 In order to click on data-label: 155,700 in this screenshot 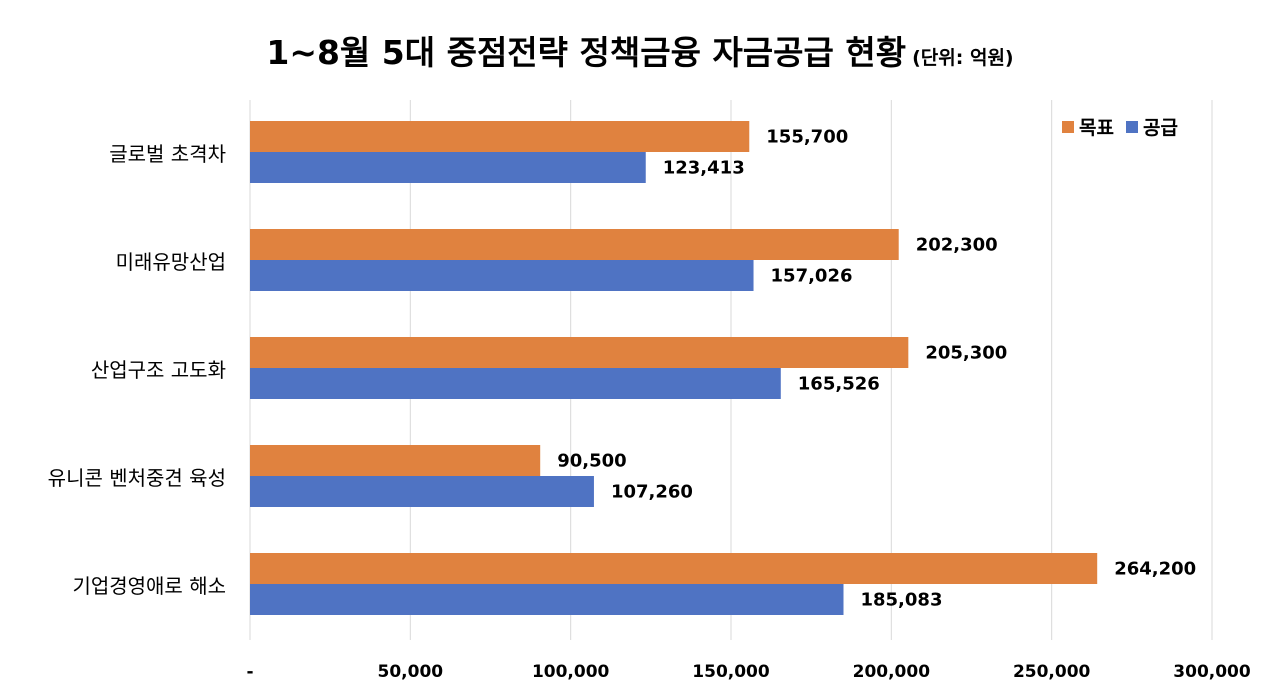, I will do `click(807, 137)`.